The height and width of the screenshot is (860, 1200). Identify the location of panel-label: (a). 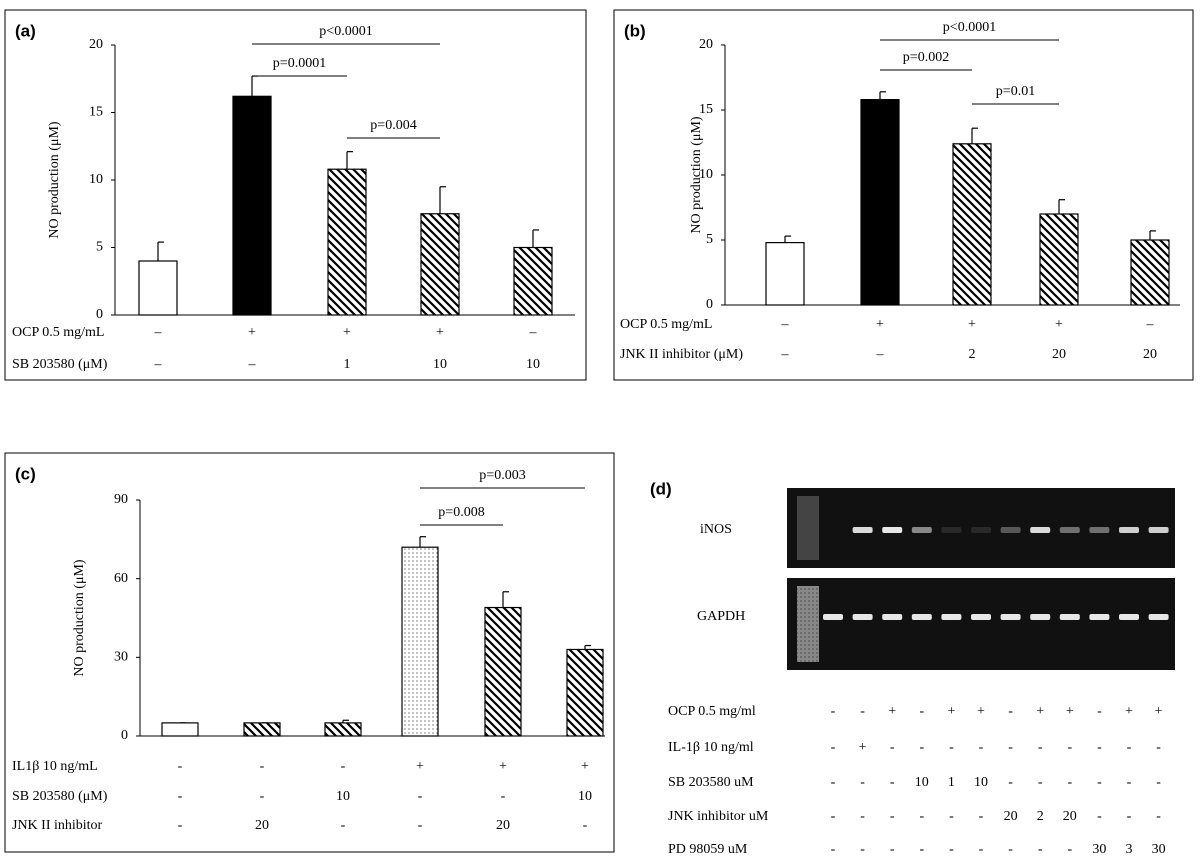
(25, 30).